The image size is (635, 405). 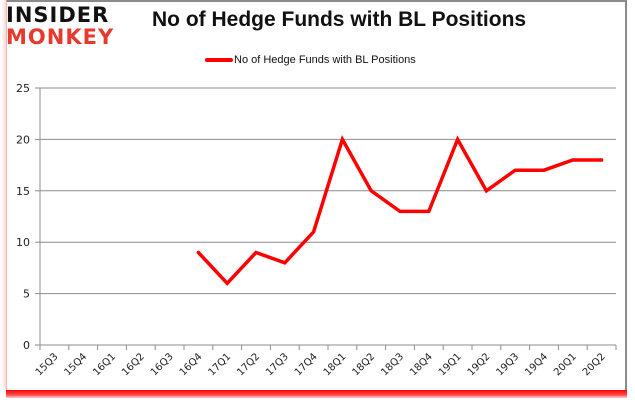 I want to click on insider-monkey-logo: INSIDER MONKEY, so click(x=76, y=26).